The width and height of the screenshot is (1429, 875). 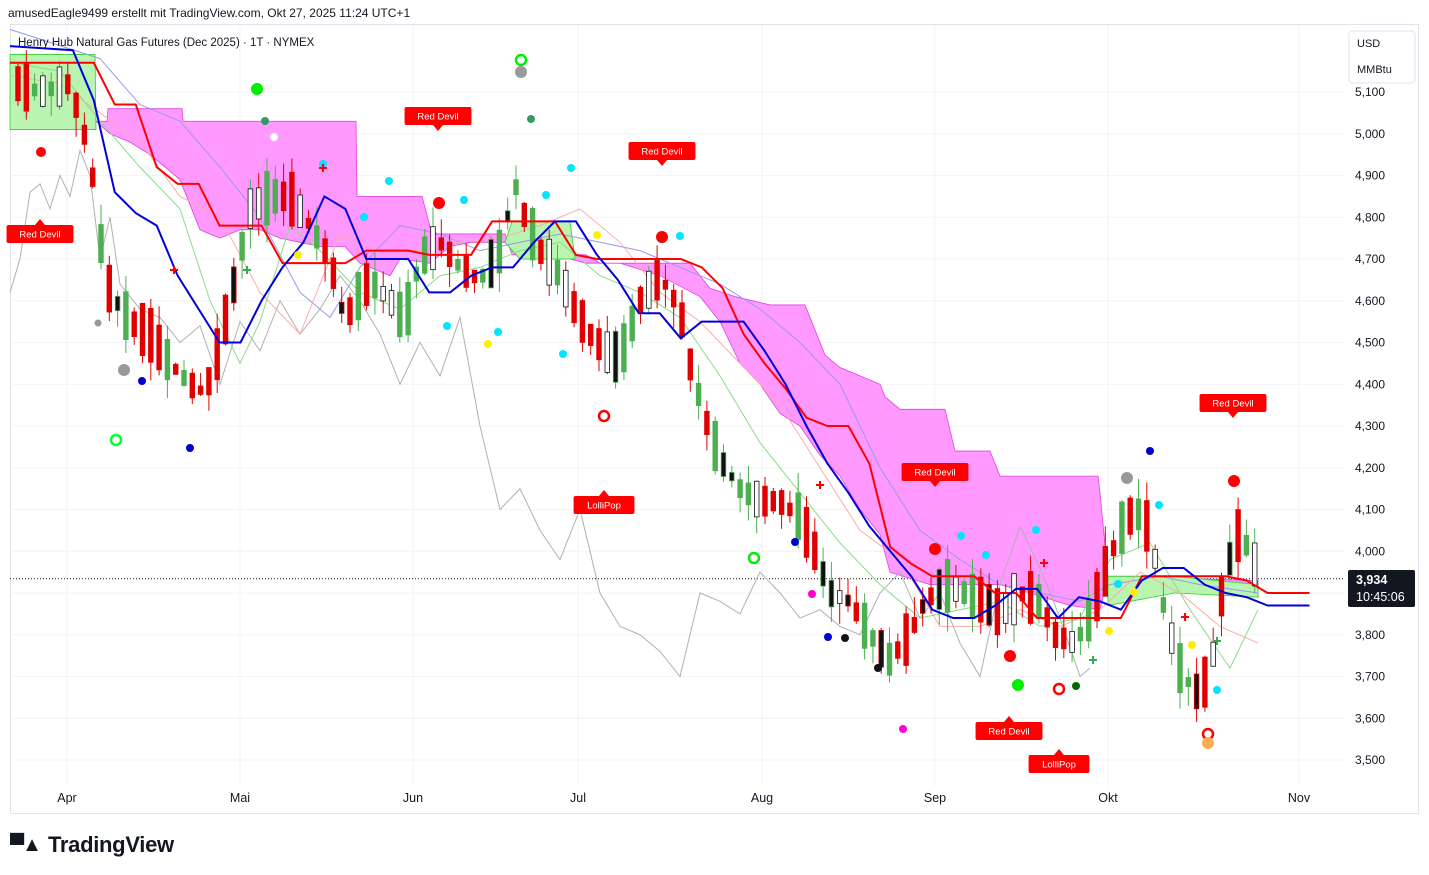 I want to click on x-tick-label: Okt, so click(x=1108, y=798).